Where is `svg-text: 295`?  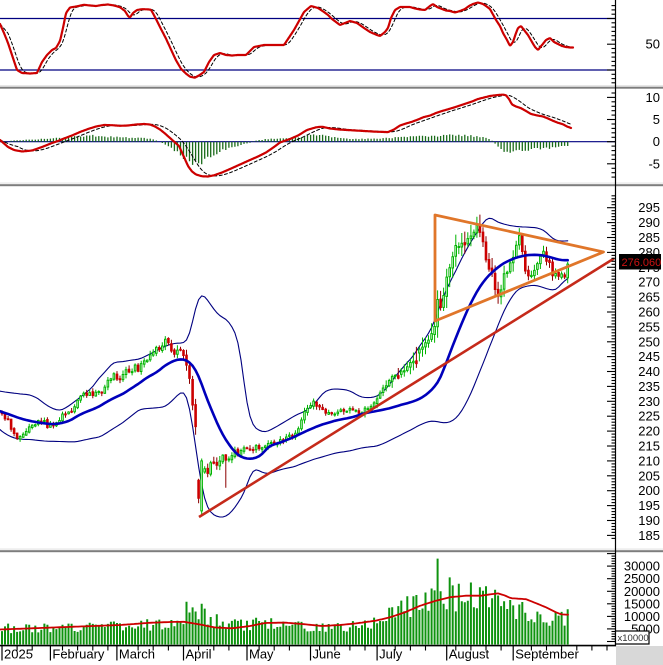
svg-text: 295 is located at coordinates (649, 207).